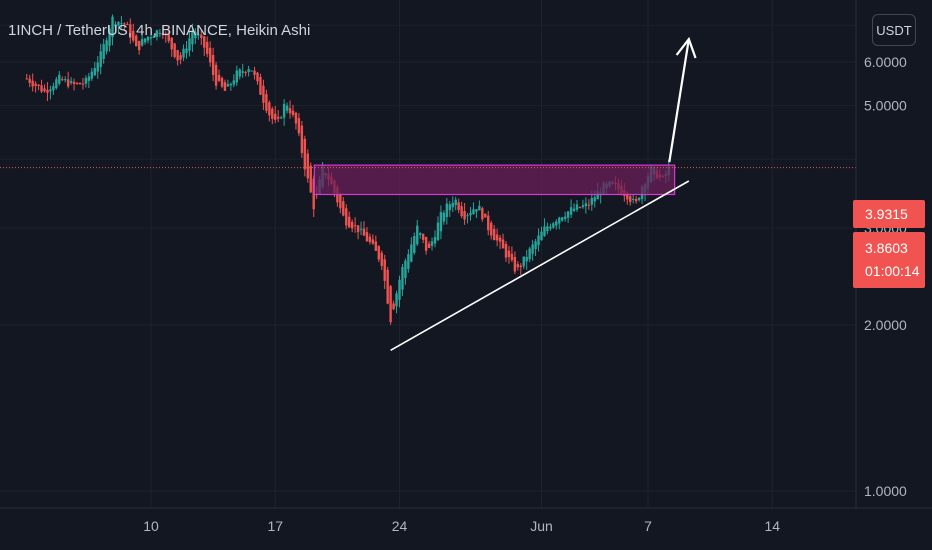 This screenshot has width=932, height=550. Describe the element at coordinates (648, 526) in the screenshot. I see `time-tick-label: 7` at that location.